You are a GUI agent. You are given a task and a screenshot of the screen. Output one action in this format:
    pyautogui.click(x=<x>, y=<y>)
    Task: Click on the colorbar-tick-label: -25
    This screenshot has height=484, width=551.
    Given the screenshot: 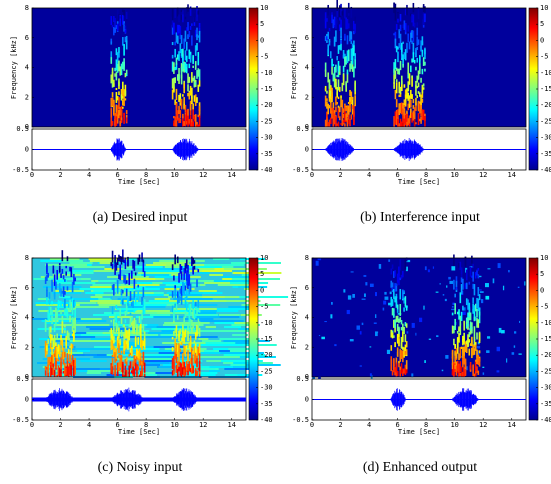 What is the action you would take?
    pyautogui.click(x=545, y=121)
    